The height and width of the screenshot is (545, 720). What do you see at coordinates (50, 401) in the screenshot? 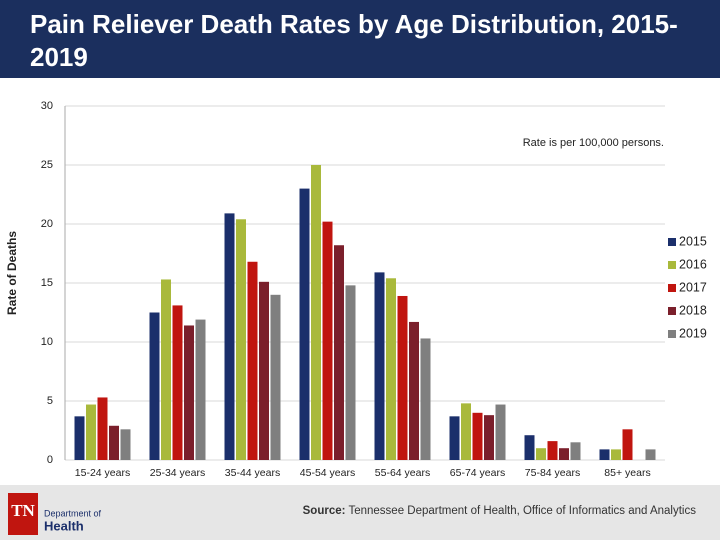
I see `y-tick-label: 5` at bounding box center [50, 401].